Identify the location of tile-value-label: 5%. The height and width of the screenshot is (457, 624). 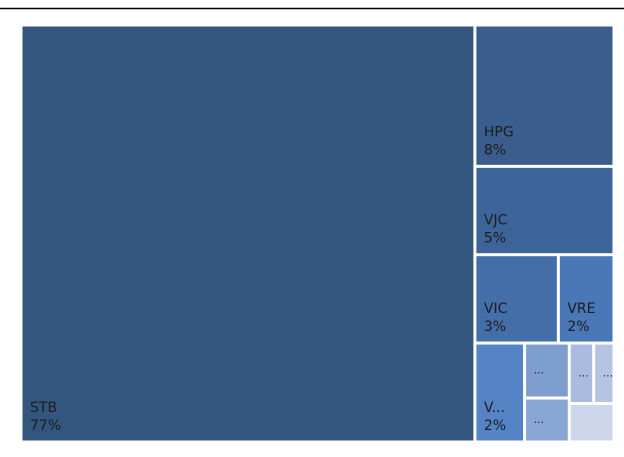
(495, 239).